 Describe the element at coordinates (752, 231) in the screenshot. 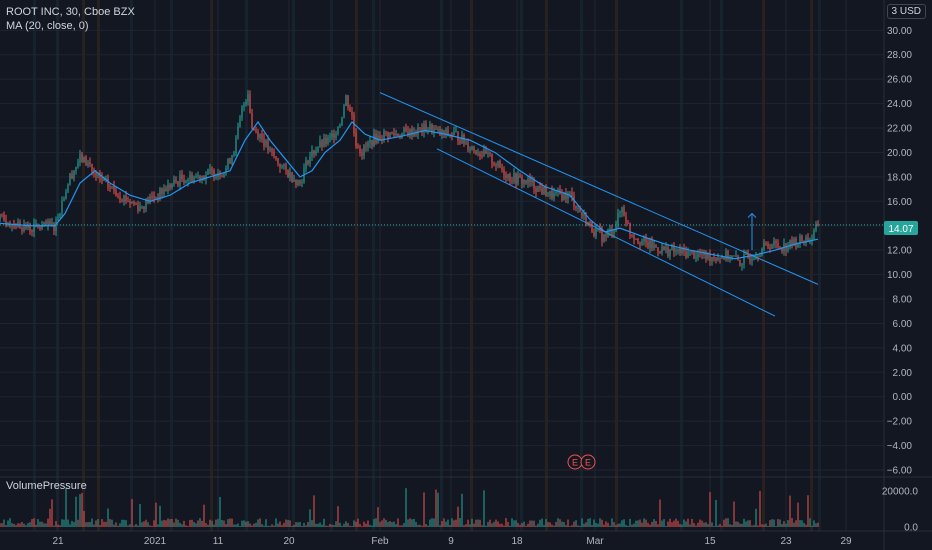

I see `breakout-arrow` at that location.